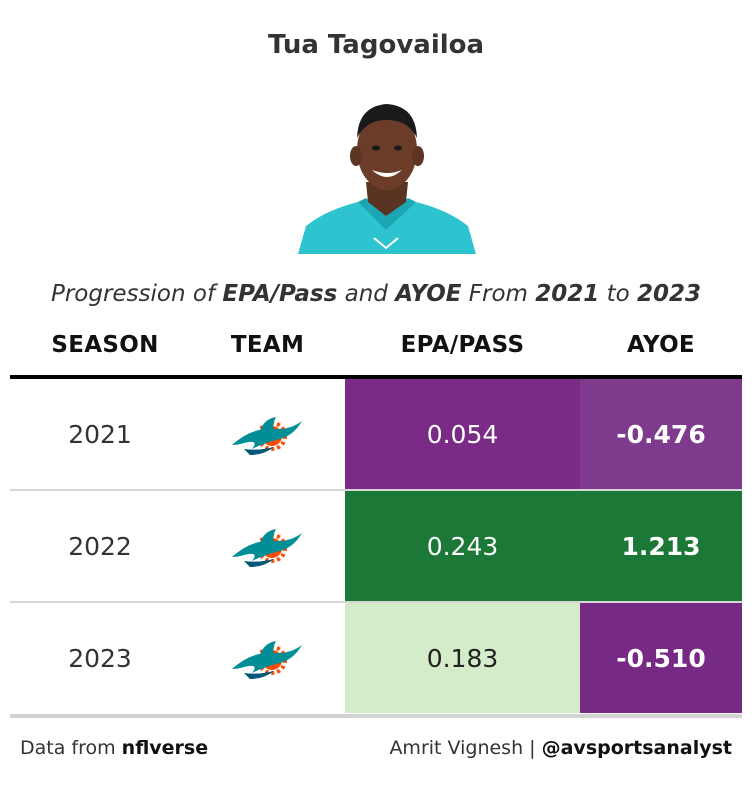 The width and height of the screenshot is (752, 790). I want to click on season-cell: 2021, so click(100, 434).